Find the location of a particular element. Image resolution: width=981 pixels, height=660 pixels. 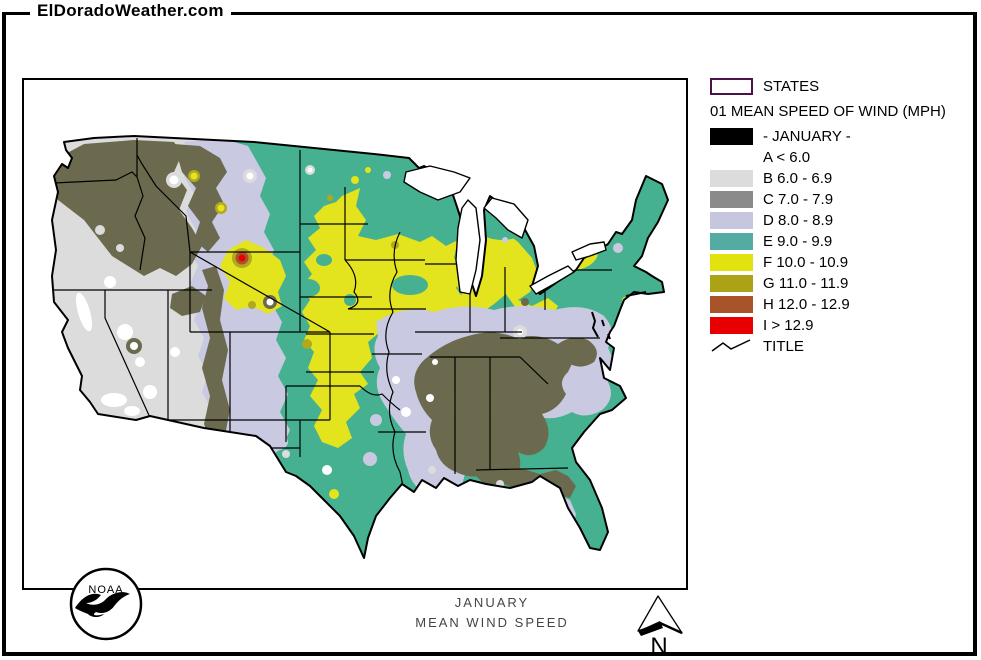

legend-class-row-i: I > 12.9 is located at coordinates (828, 325).